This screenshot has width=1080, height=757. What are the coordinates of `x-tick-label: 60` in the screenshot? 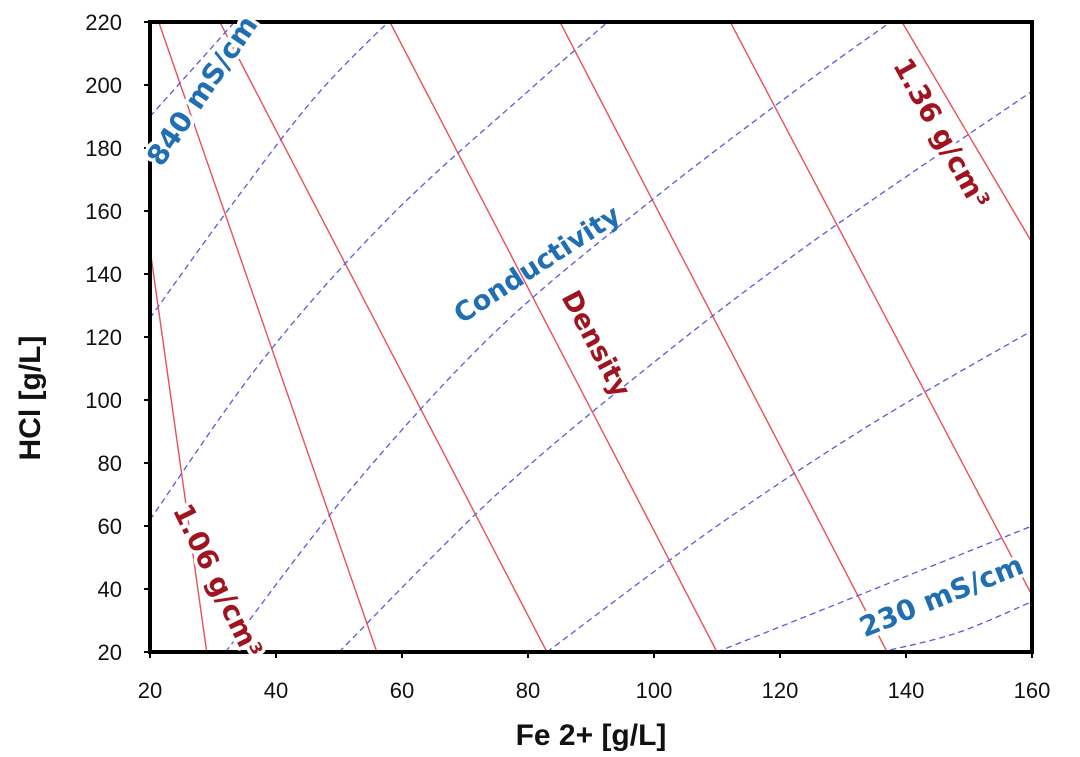 It's located at (402, 690).